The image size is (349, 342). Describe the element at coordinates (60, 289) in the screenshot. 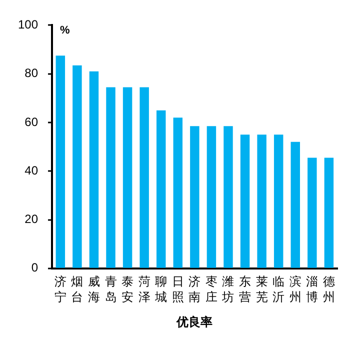

I see `x-tick-label: 济宁` at that location.